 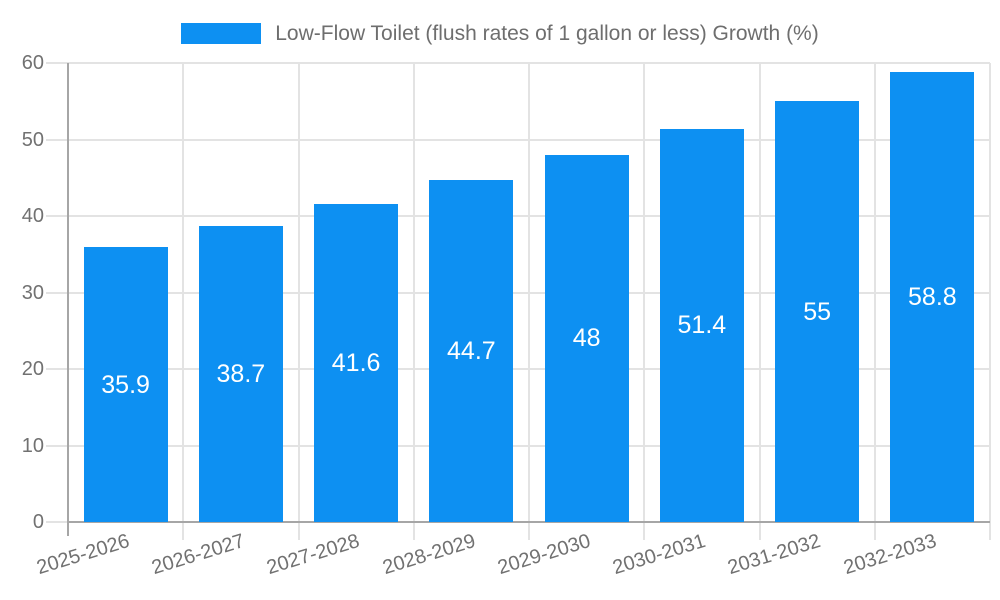 I want to click on bar: 48, so click(x=586, y=338).